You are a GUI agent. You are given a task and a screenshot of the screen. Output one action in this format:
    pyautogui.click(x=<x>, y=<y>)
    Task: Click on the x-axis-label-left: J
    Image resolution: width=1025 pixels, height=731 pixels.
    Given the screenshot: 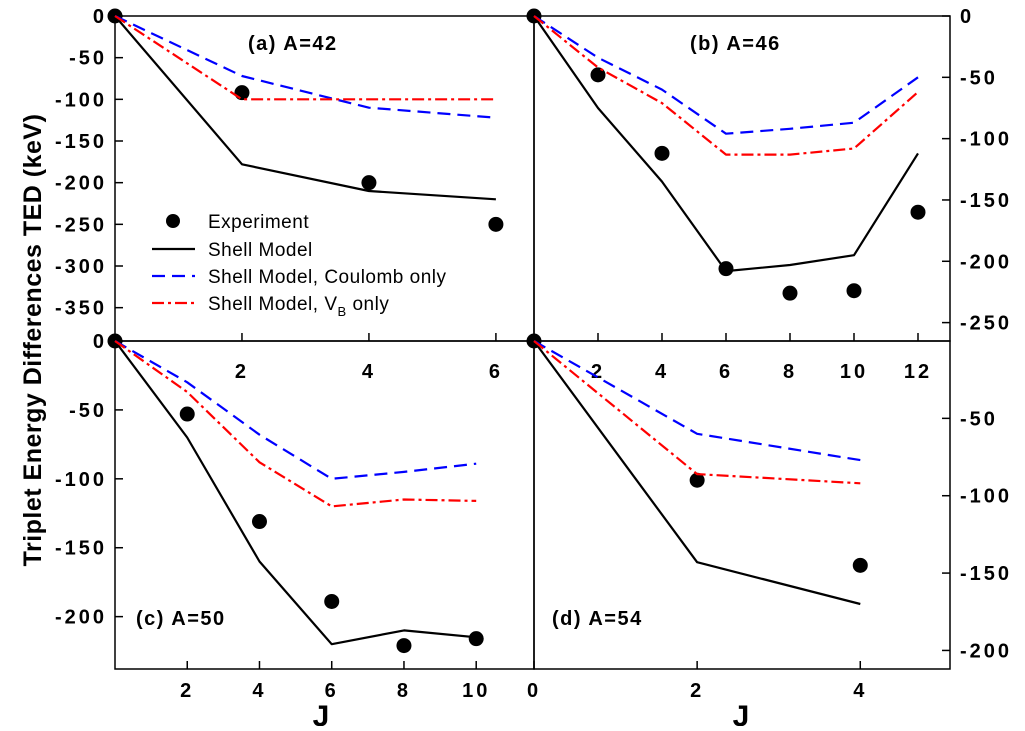 What is the action you would take?
    pyautogui.click(x=321, y=713)
    